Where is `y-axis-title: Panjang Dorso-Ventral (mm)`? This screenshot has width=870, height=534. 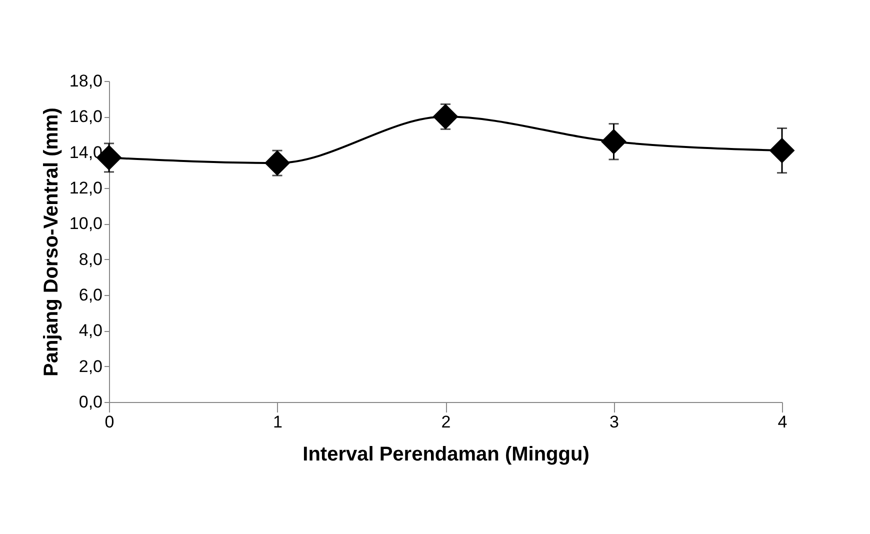 y-axis-title: Panjang Dorso-Ventral (mm) is located at coordinates (51, 242).